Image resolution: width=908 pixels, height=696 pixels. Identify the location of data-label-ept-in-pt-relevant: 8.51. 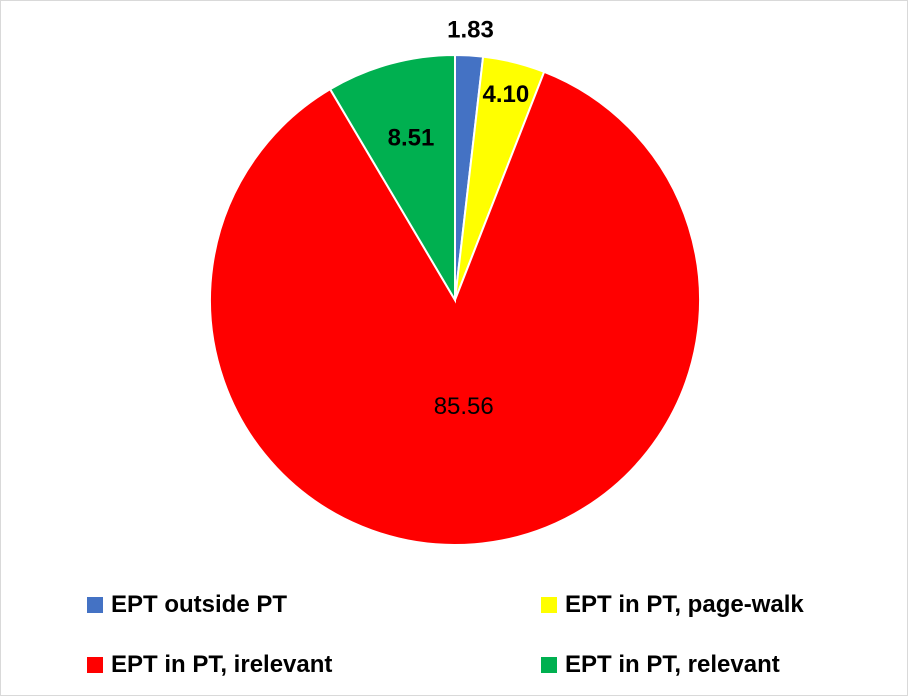
(411, 138).